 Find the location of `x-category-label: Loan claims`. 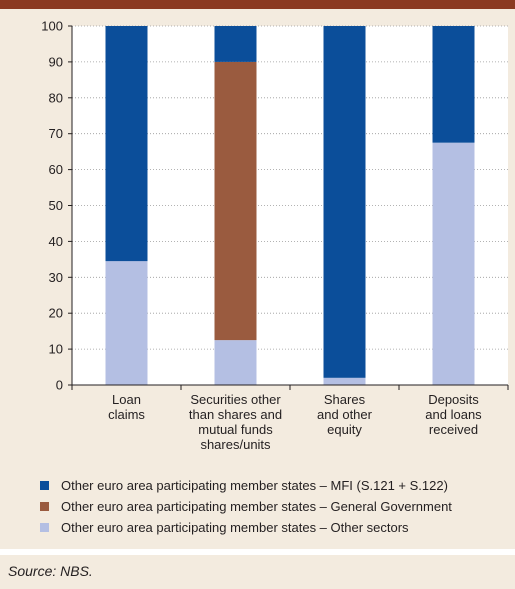

x-category-label: Loan claims is located at coordinates (126, 407).